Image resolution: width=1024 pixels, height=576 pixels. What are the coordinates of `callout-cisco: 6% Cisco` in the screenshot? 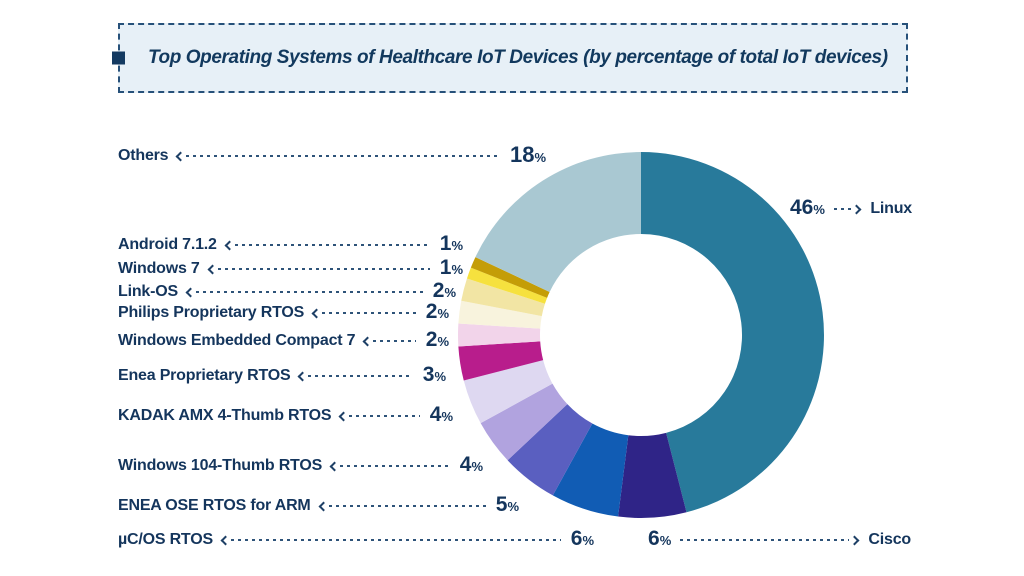 It's located at (779, 539).